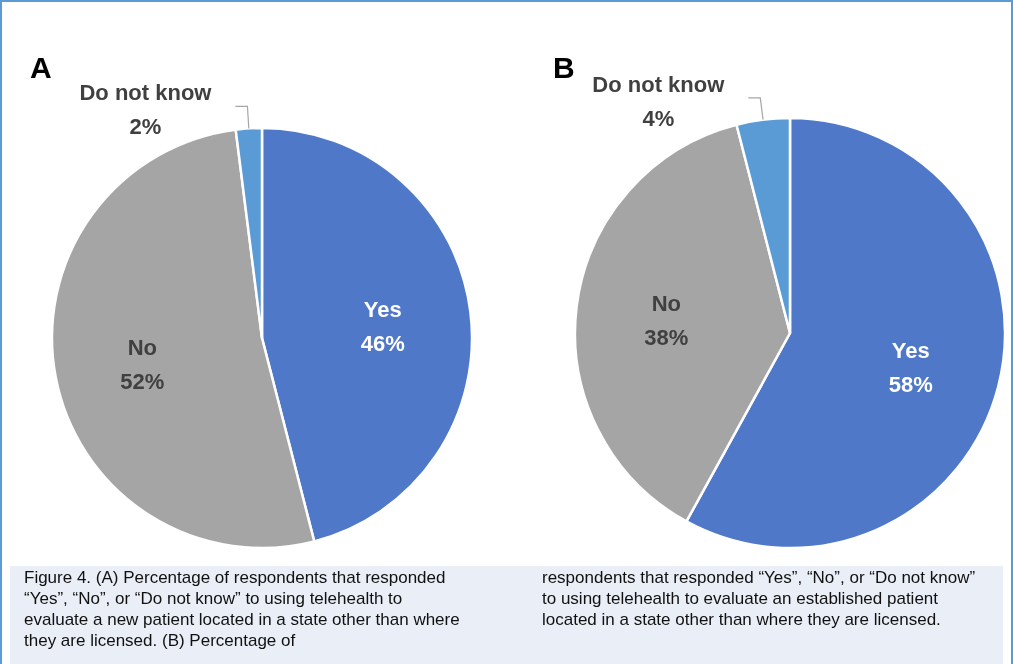 This screenshot has height=664, width=1013. I want to click on chart-title: B, so click(564, 67).